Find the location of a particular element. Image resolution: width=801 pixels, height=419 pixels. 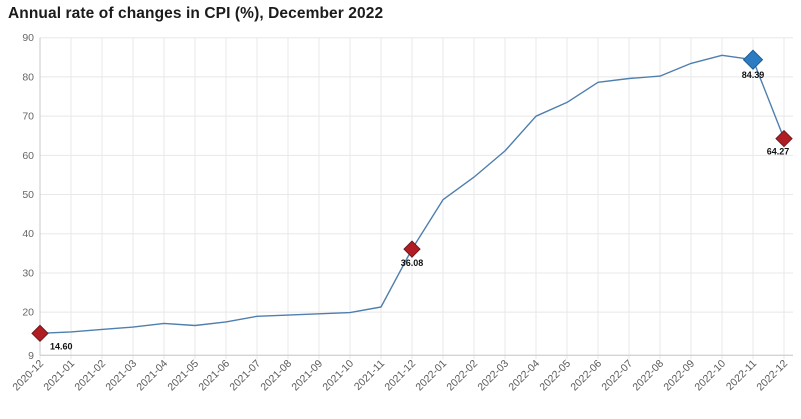

x-tick-label: 2021-05 is located at coordinates (183, 376).